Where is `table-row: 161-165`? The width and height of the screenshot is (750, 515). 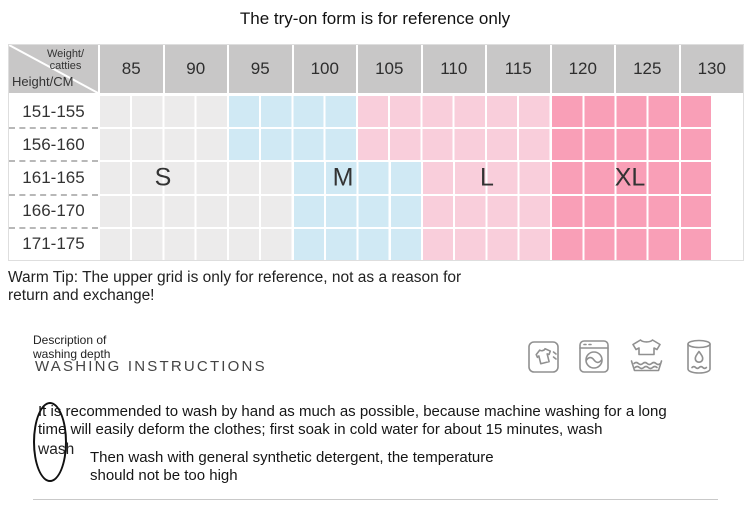 table-row: 161-165 is located at coordinates (376, 177).